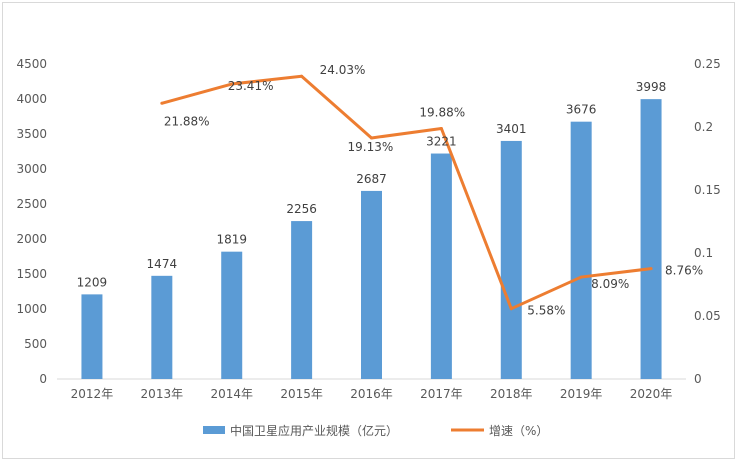 The height and width of the screenshot is (463, 739). Describe the element at coordinates (31, 64) in the screenshot. I see `y-left-tick-label: 4500` at that location.